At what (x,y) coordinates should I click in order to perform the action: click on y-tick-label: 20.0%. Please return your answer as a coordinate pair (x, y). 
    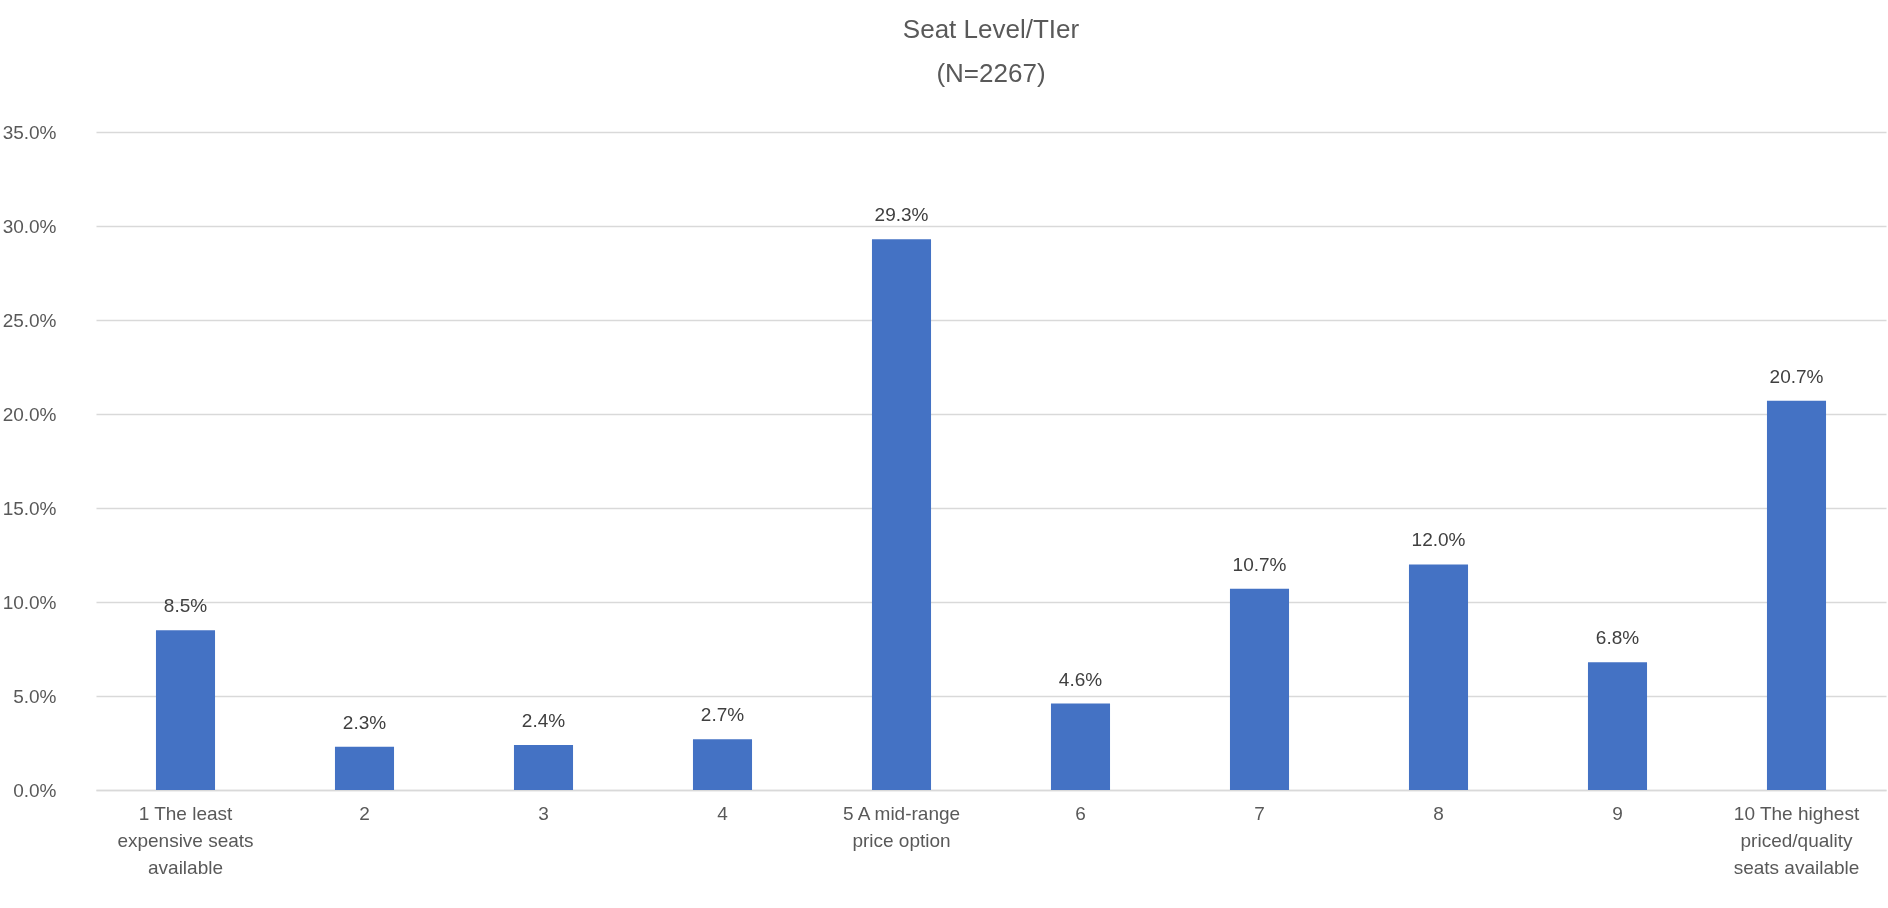
    Looking at the image, I should click on (29, 414).